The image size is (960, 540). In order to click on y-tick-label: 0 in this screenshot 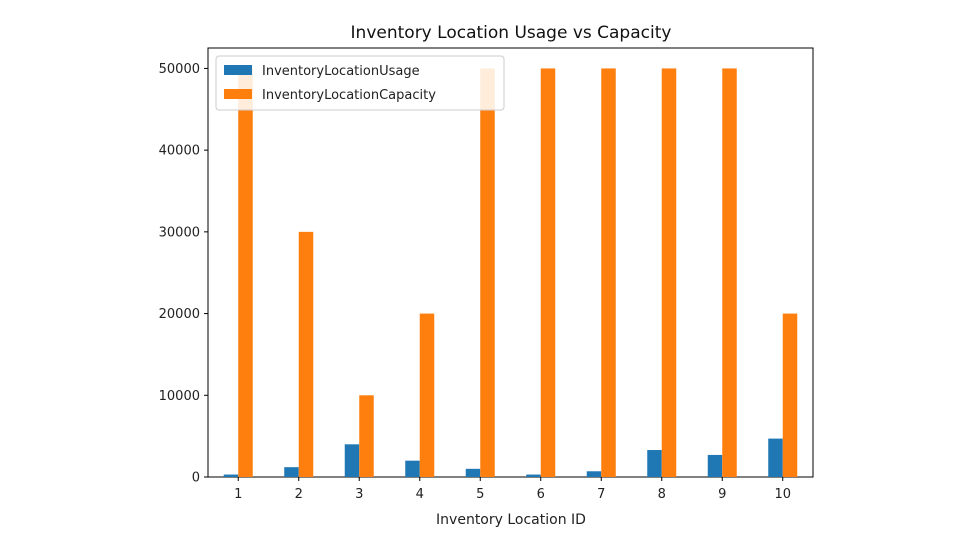, I will do `click(196, 478)`.